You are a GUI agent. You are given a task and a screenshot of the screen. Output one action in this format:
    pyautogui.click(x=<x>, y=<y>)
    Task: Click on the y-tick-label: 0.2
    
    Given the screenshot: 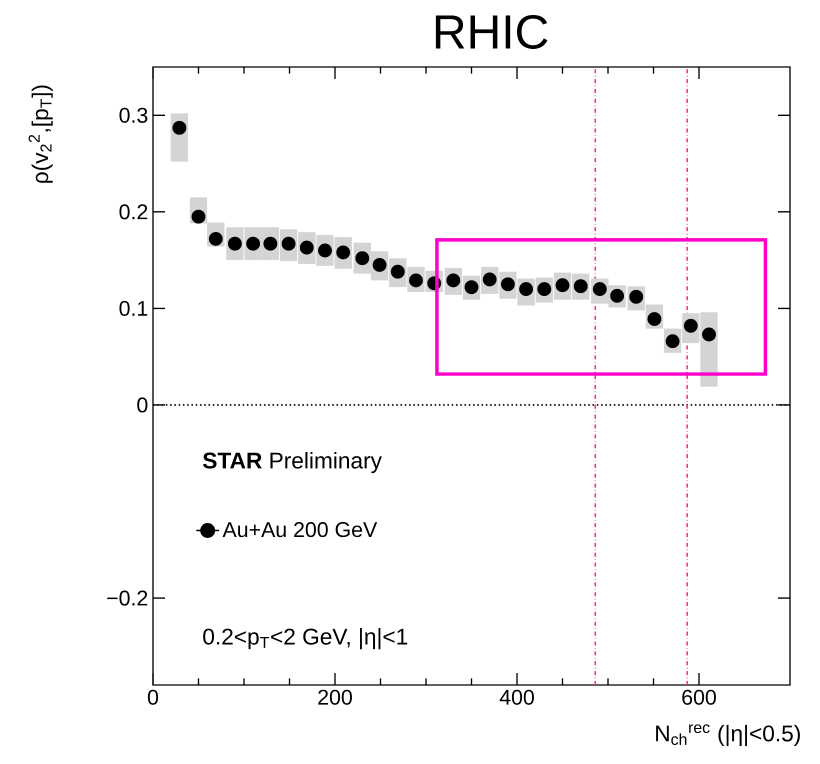 What is the action you would take?
    pyautogui.click(x=133, y=212)
    